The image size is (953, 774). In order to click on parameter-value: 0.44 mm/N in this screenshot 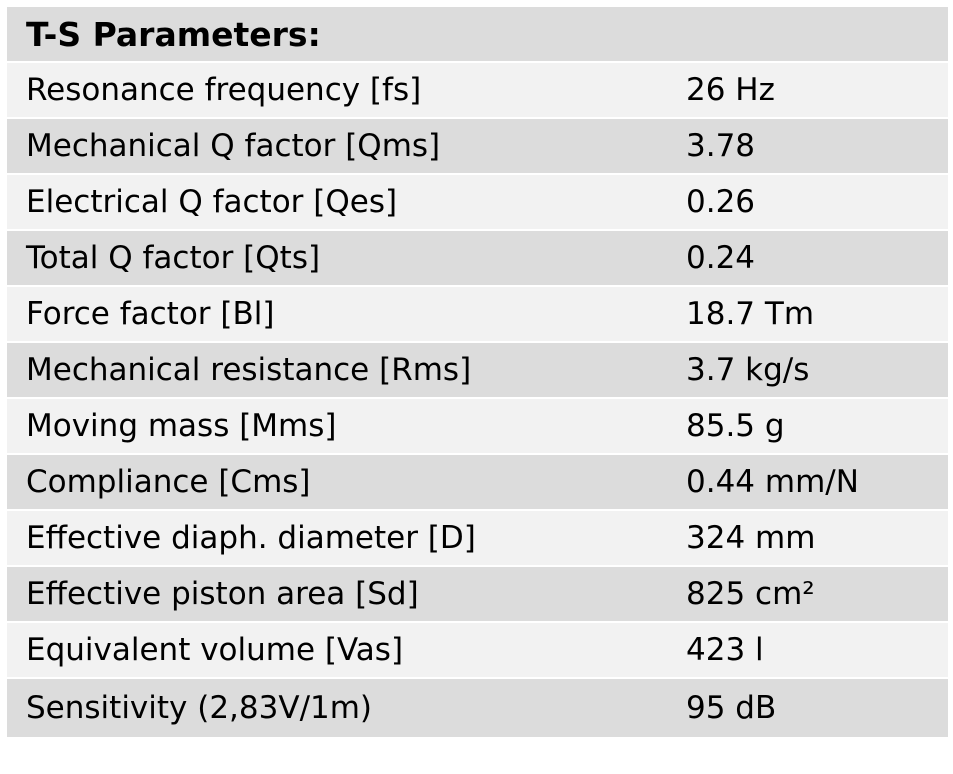, I will do `click(772, 482)`.